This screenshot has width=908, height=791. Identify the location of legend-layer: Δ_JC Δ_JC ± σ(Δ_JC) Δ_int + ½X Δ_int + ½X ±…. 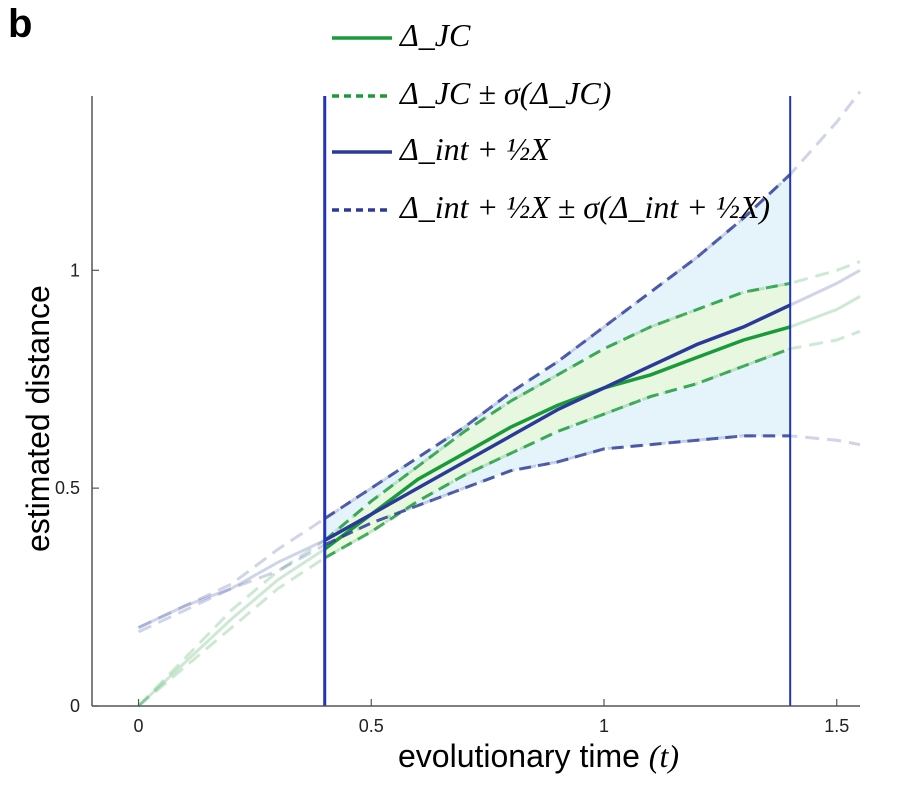
(551, 121).